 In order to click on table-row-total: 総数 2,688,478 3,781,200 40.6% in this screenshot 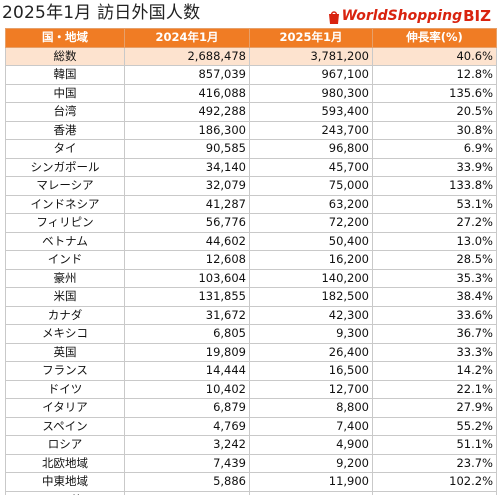, I will do `click(251, 56)`.